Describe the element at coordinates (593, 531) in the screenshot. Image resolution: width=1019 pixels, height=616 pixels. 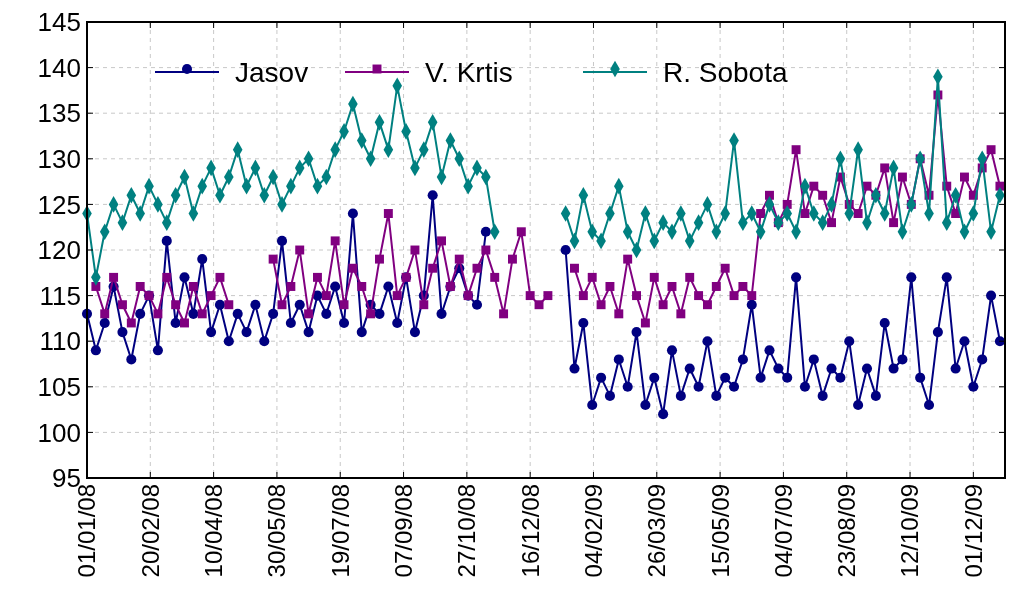
I see `x-tick-label: 04/02/09` at that location.